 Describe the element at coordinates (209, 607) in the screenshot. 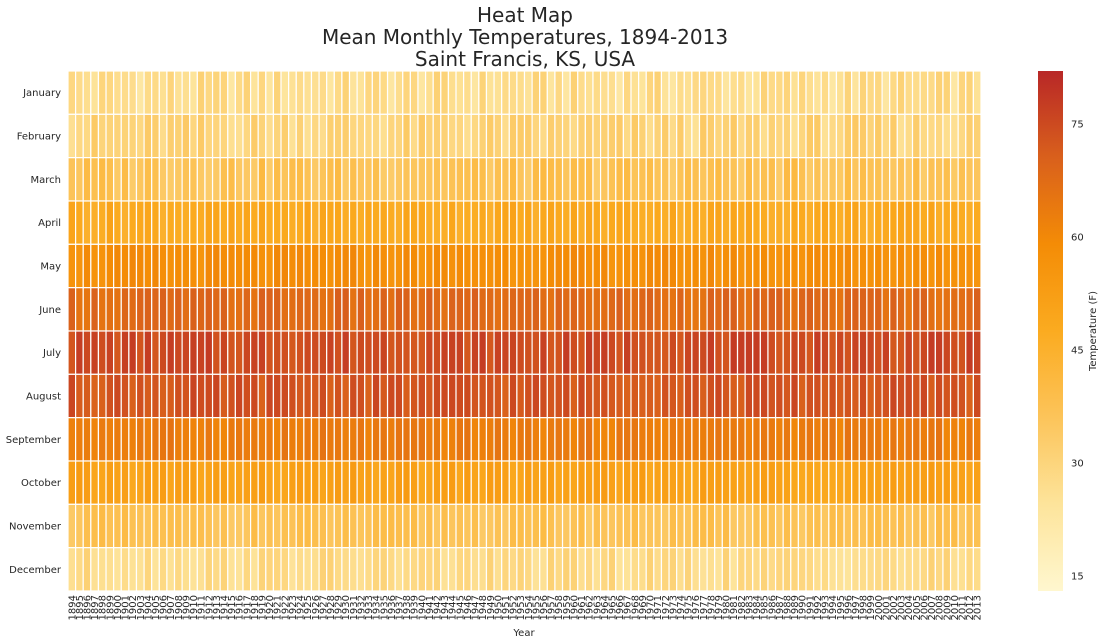

I see `year-tick-label: 1912` at that location.